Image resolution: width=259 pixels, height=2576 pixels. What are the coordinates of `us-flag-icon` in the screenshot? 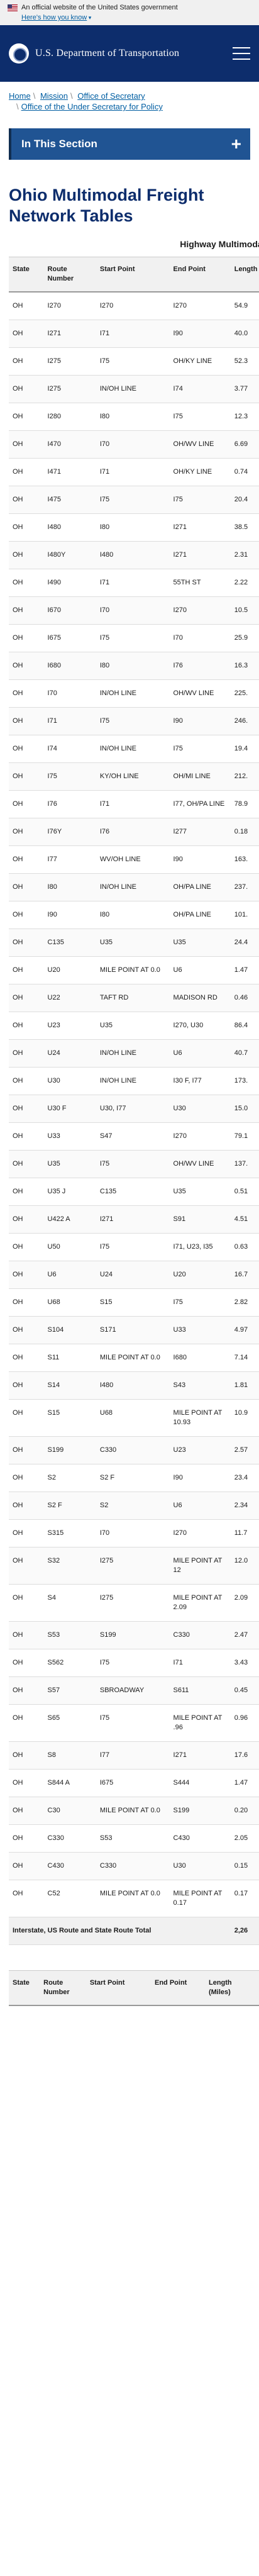 It's located at (13, 7).